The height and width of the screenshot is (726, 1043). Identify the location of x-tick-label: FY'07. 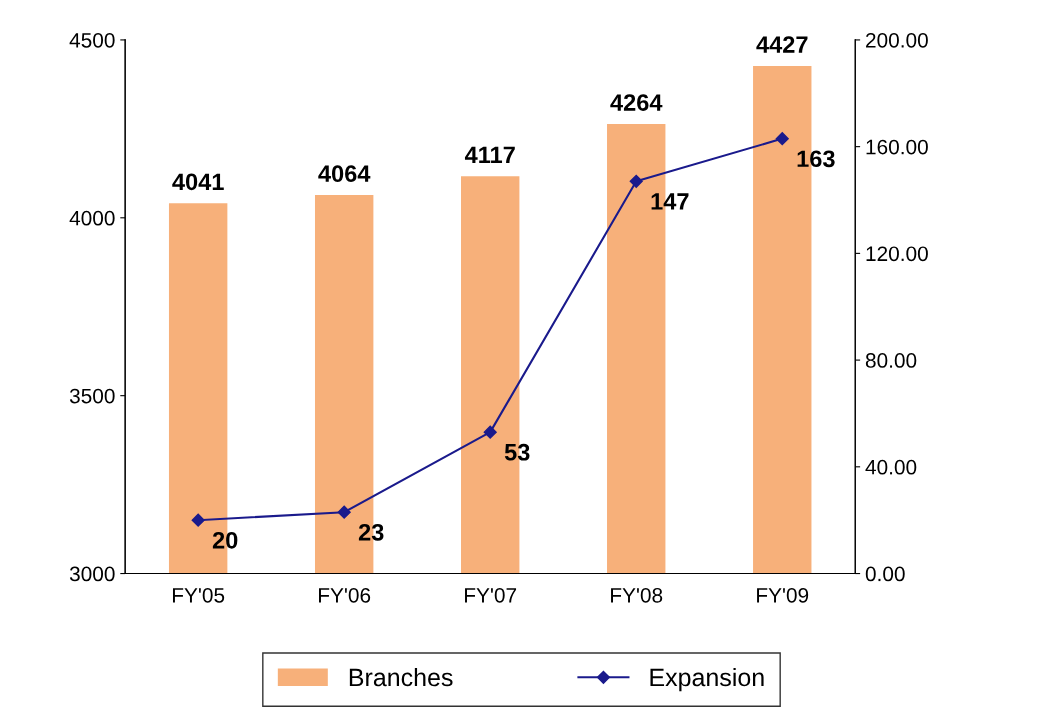
(491, 595).